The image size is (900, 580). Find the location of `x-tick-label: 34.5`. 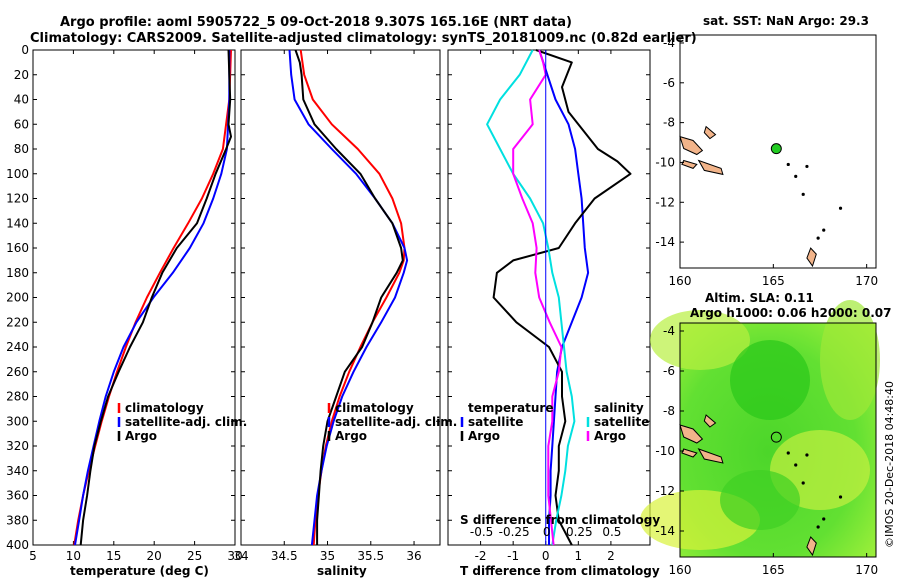

x-tick-label: 34.5 is located at coordinates (284, 556).